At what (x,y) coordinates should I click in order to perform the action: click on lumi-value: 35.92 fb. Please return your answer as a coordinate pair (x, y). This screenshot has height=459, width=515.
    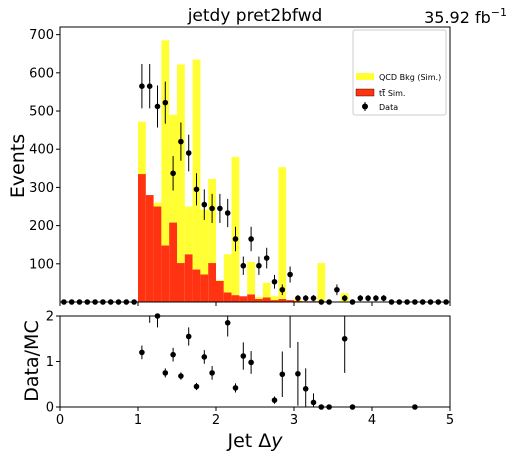
    Looking at the image, I should click on (457, 17).